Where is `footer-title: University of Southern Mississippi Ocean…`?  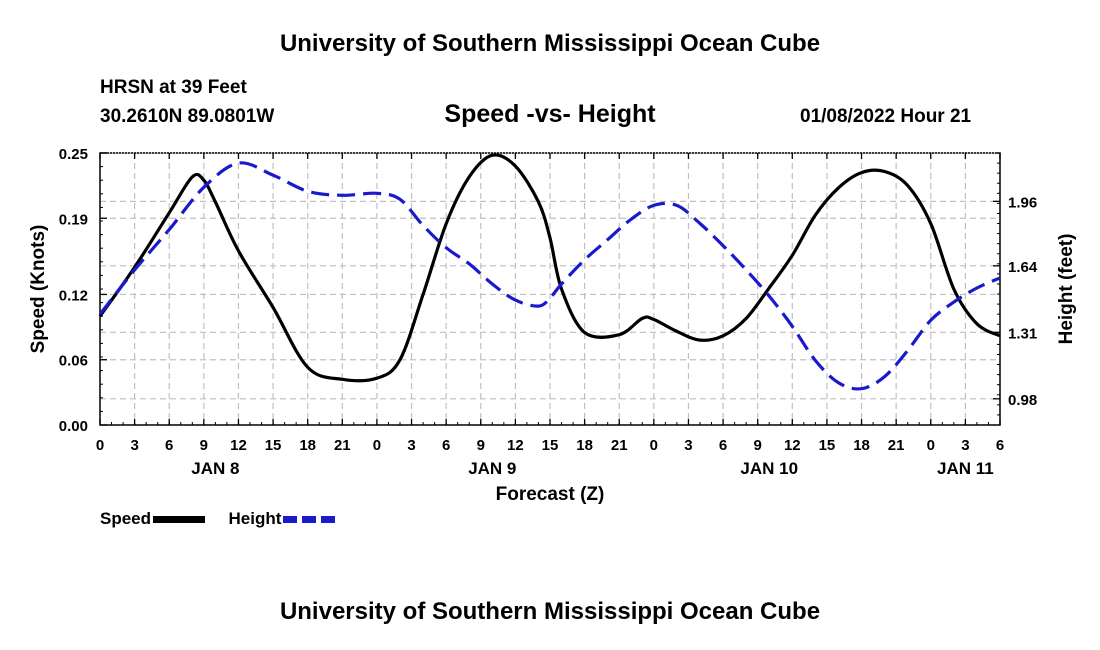 footer-title: University of Southern Mississippi Ocean… is located at coordinates (550, 611).